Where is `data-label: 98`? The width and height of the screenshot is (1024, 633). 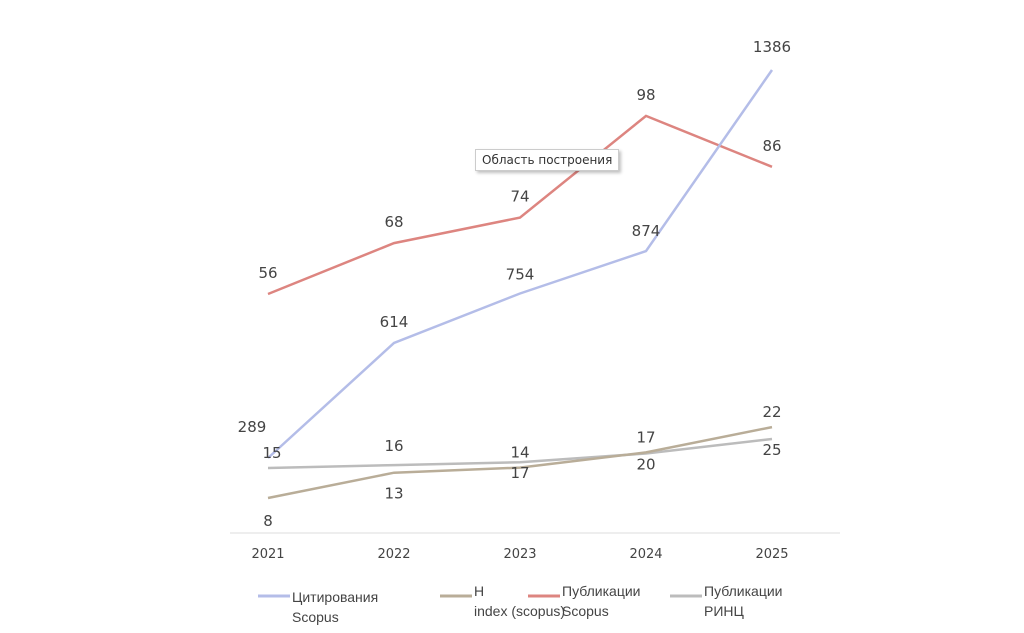 data-label: 98 is located at coordinates (645, 95).